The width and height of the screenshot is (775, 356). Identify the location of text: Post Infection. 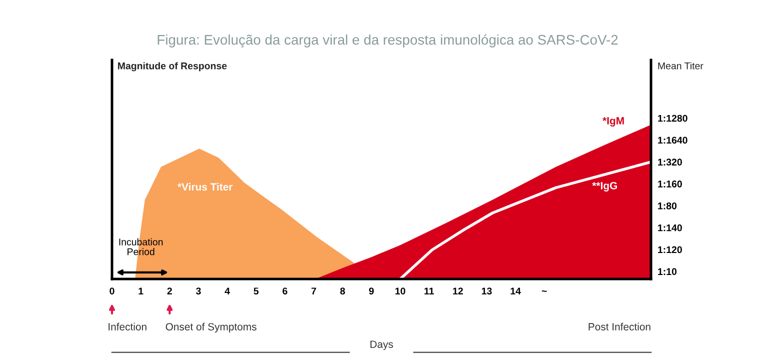
(619, 326).